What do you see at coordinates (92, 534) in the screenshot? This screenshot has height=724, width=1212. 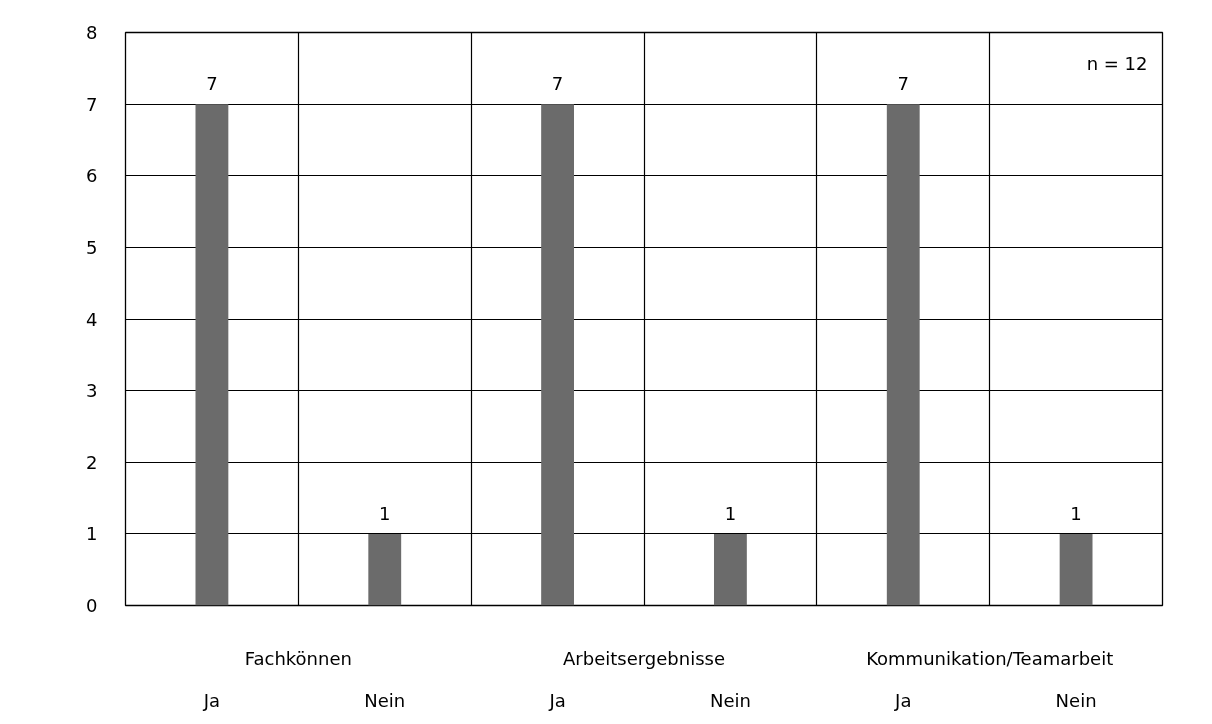 I see `y-tick-label: 1` at bounding box center [92, 534].